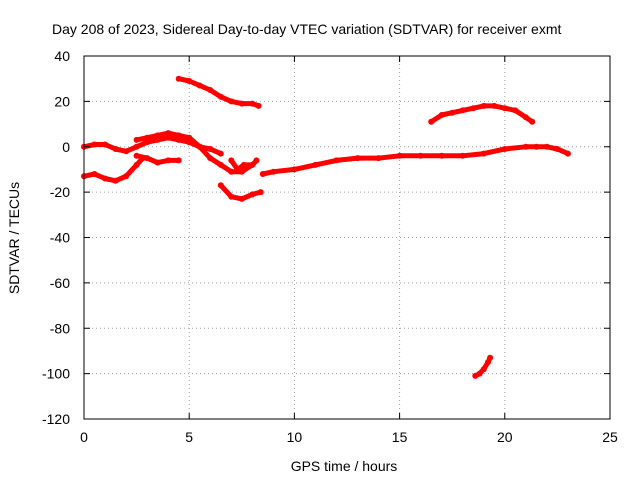  What do you see at coordinates (62, 101) in the screenshot?
I see `y-tick-label: 20` at bounding box center [62, 101].